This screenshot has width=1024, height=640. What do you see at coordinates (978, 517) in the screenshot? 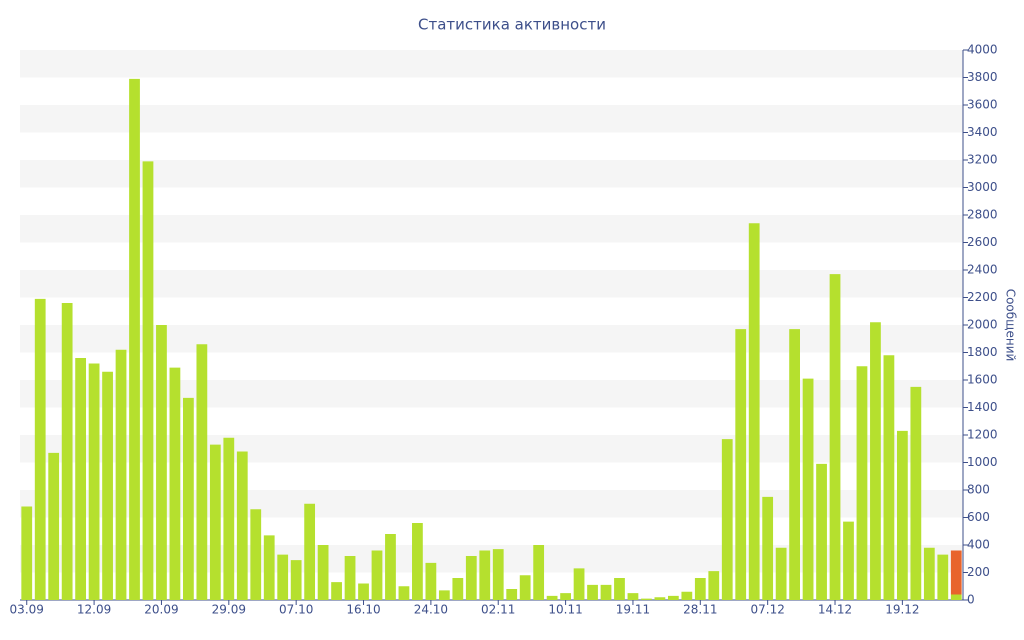
I see `y-tick-label: 600` at bounding box center [978, 517].